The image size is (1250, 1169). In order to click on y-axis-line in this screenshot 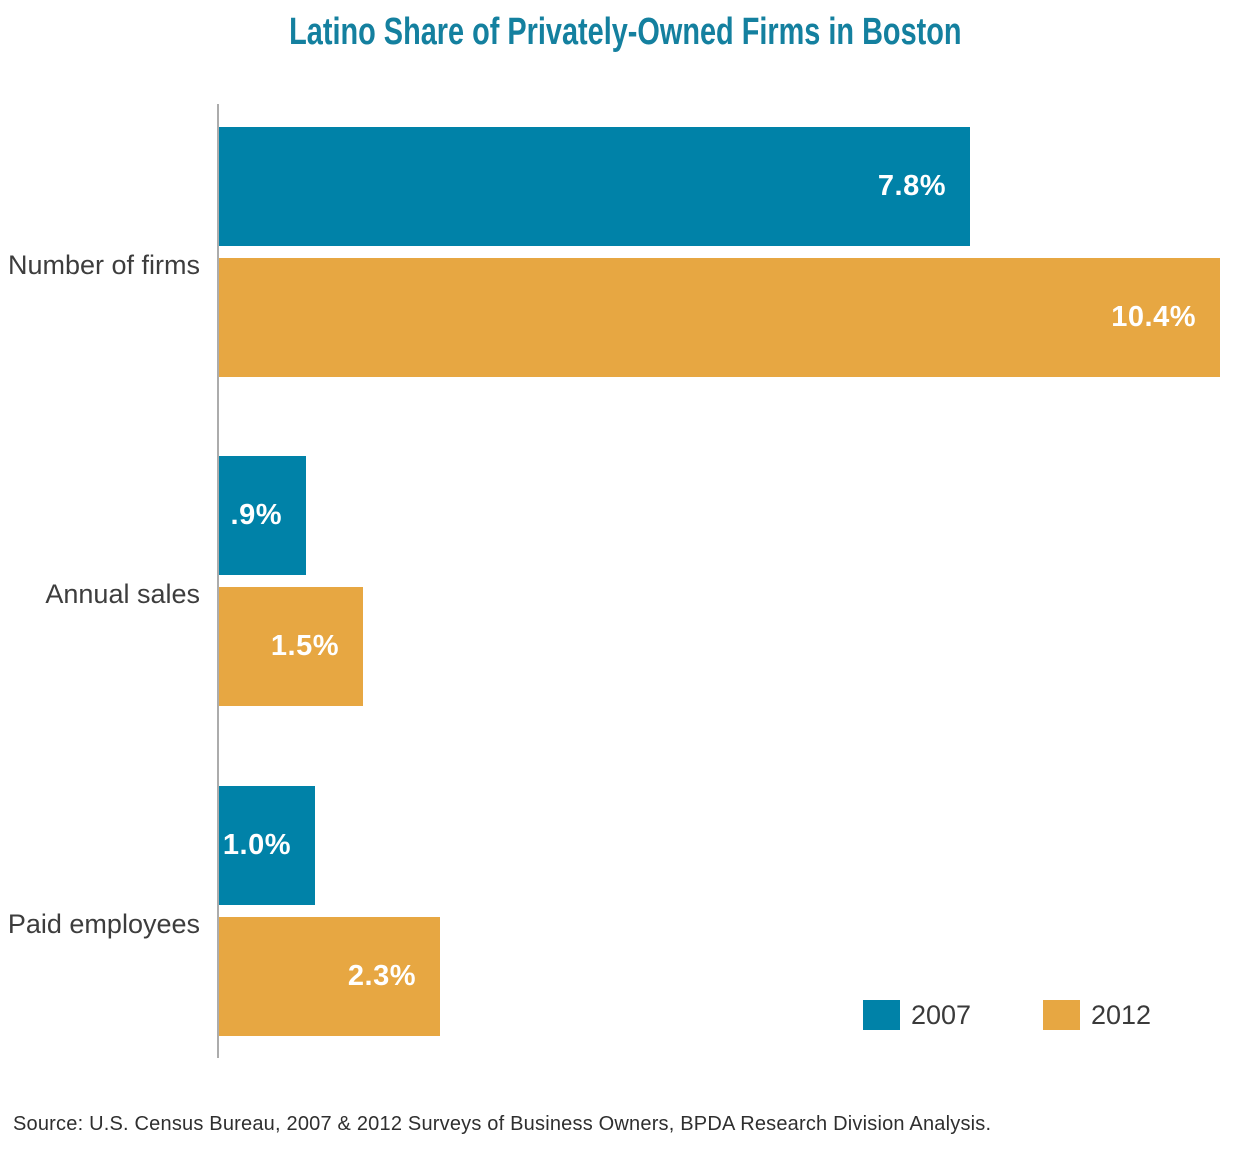, I will do `click(218, 581)`.